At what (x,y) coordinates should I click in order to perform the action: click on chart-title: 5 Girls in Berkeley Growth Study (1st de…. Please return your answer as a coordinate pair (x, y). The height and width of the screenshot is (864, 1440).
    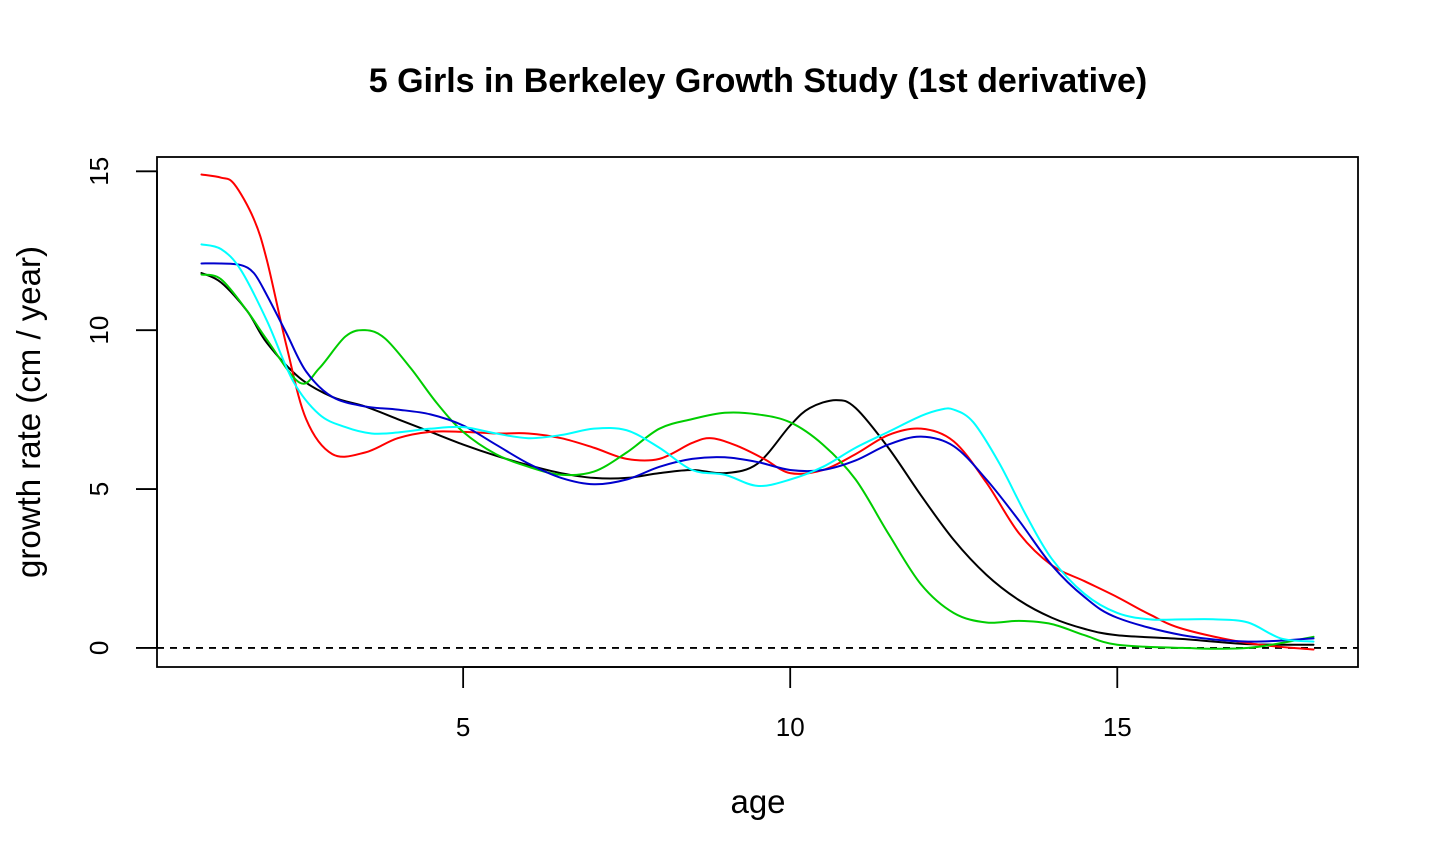
    Looking at the image, I should click on (758, 81).